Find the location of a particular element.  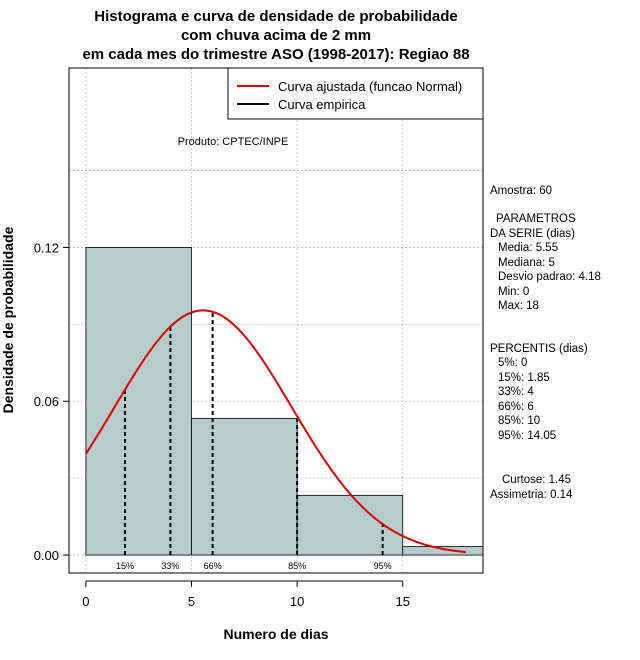

y-tick-label-1: 0.06 is located at coordinates (46, 401).